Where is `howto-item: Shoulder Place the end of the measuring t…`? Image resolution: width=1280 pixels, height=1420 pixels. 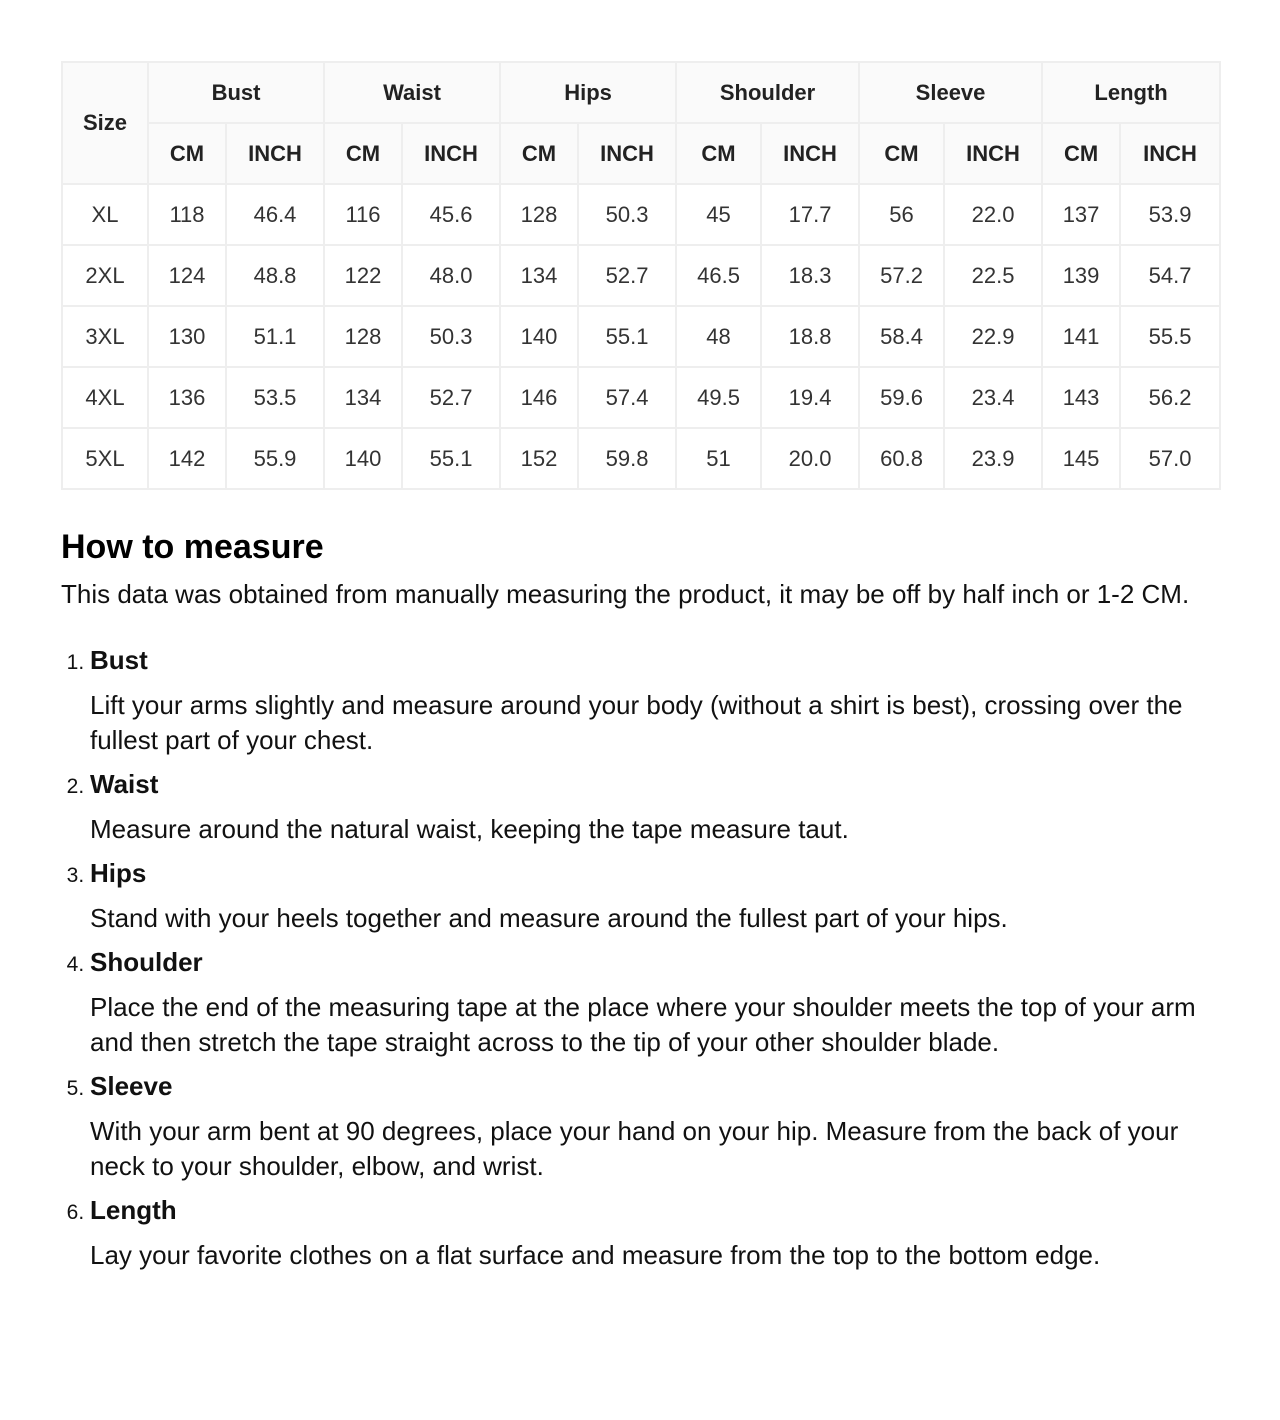 howto-item: Shoulder Place the end of the measuring t… is located at coordinates (654, 1002).